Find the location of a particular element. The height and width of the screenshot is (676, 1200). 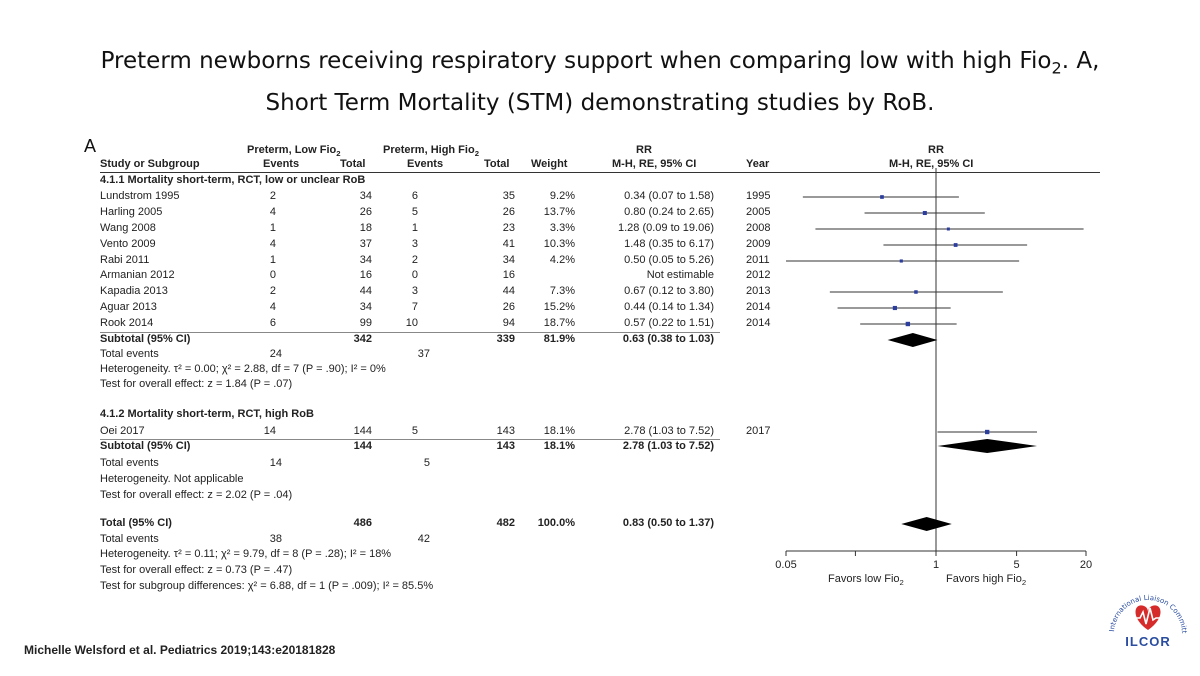

weight: 15.2% is located at coordinates (559, 307).